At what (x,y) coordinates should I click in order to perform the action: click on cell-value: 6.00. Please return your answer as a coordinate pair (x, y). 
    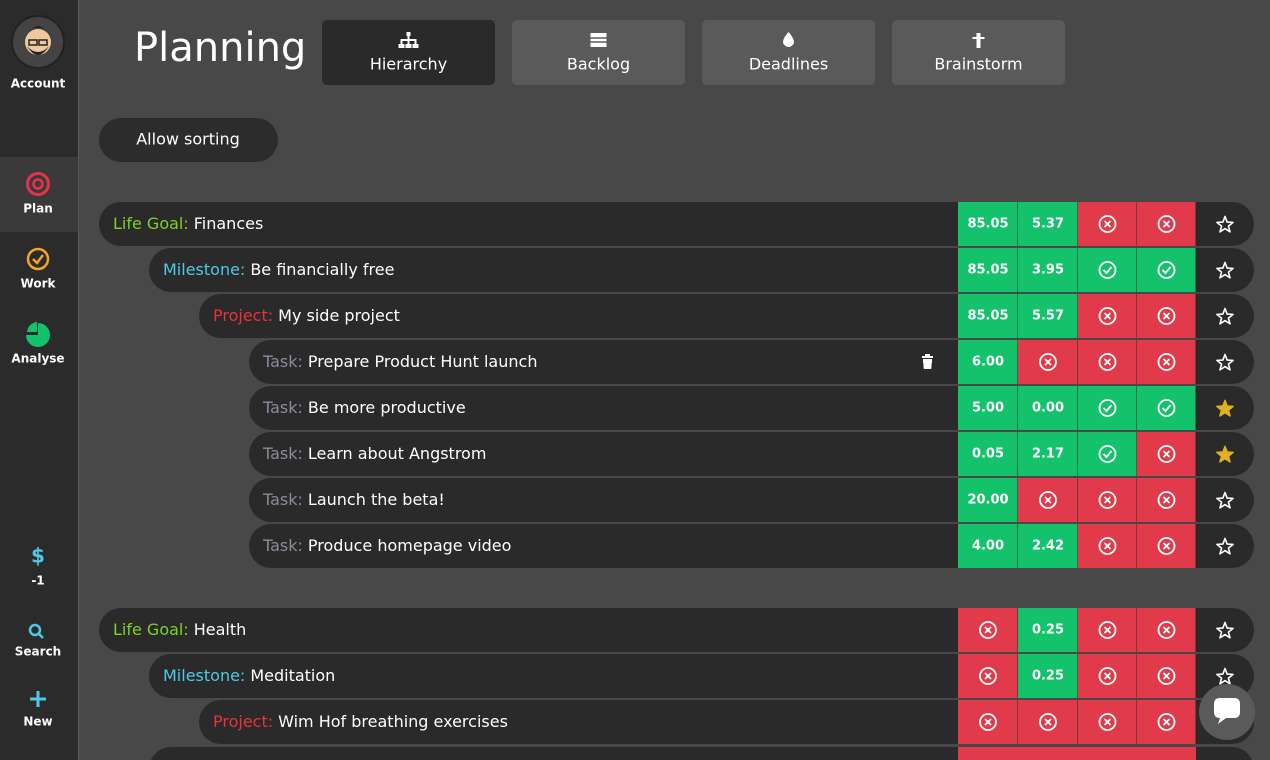
    Looking at the image, I should click on (988, 362).